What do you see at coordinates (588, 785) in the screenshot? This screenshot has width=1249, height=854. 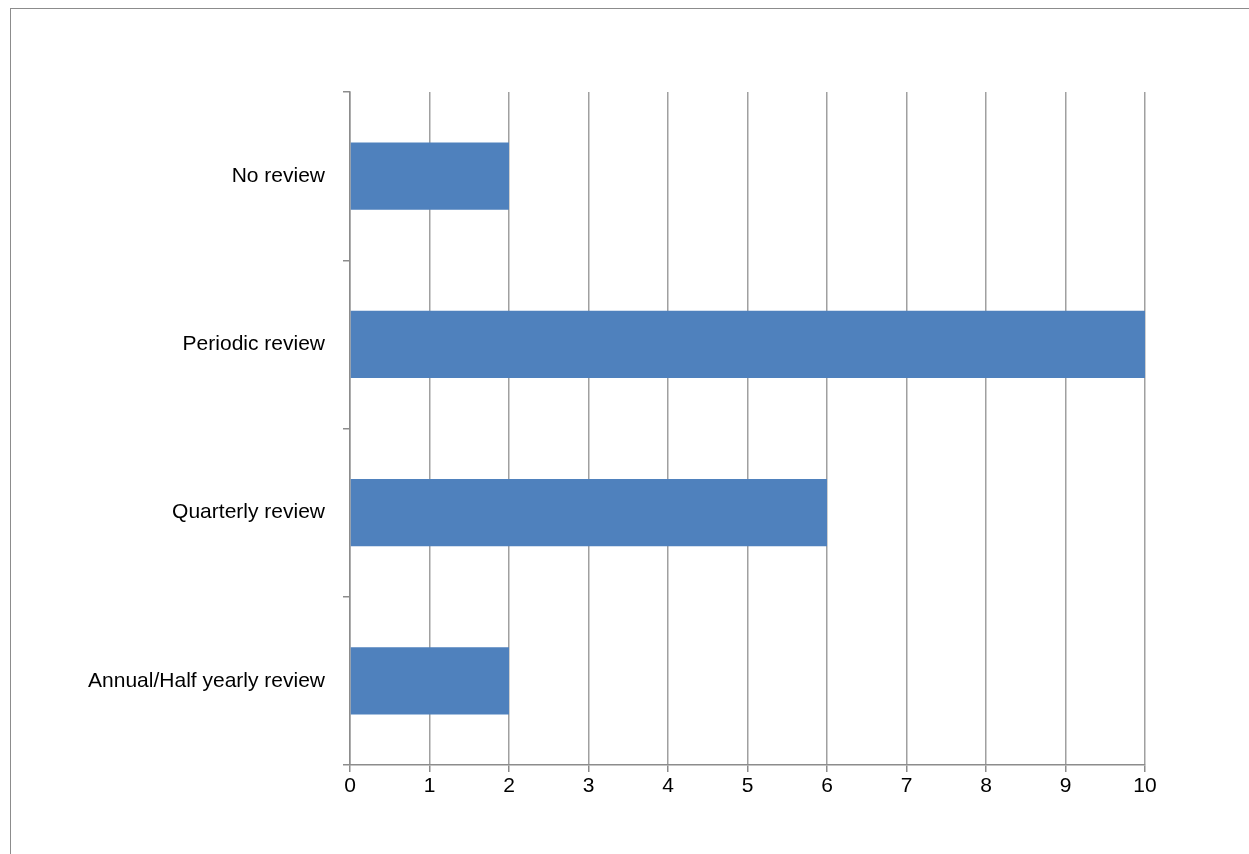 I see `x-tick-label: 3` at bounding box center [588, 785].